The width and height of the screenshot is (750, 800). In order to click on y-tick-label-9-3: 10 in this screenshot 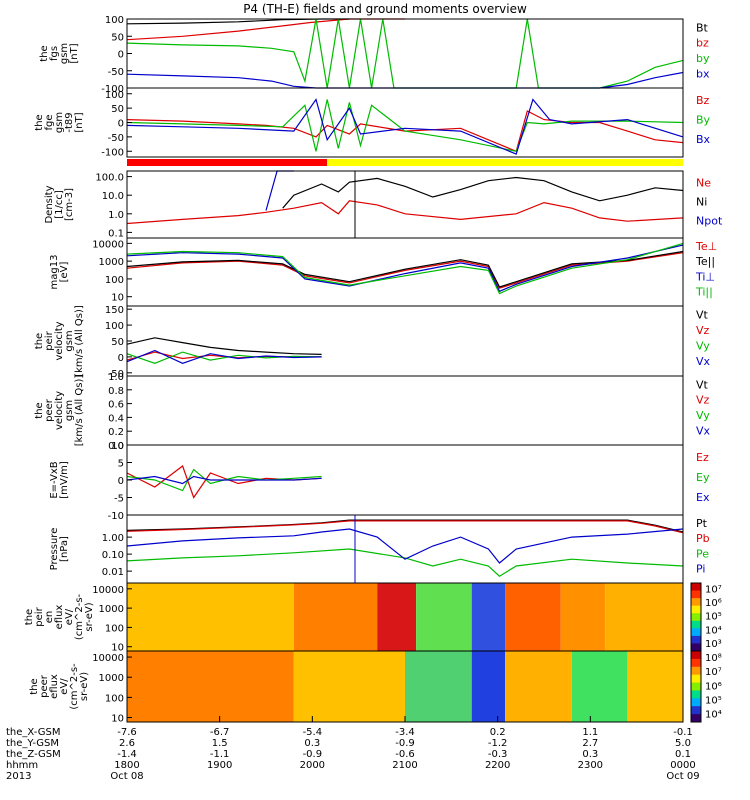, I will do `click(117, 719)`.